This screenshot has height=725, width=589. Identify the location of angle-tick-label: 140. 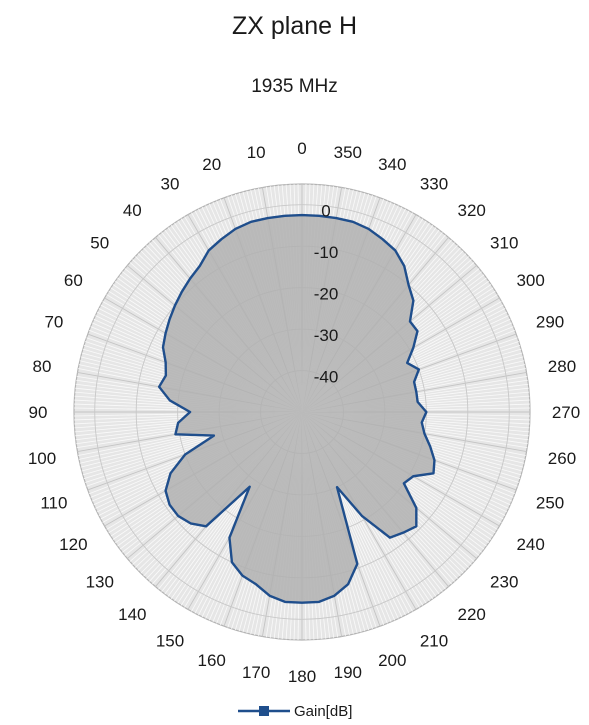
(132, 614).